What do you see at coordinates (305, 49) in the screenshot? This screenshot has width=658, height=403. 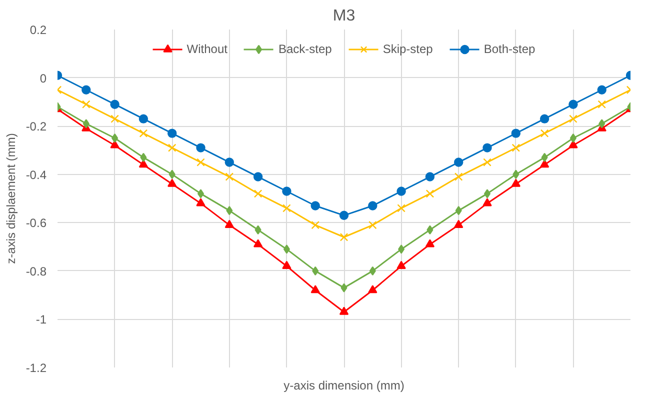 I see `legend-label: Back-step` at bounding box center [305, 49].